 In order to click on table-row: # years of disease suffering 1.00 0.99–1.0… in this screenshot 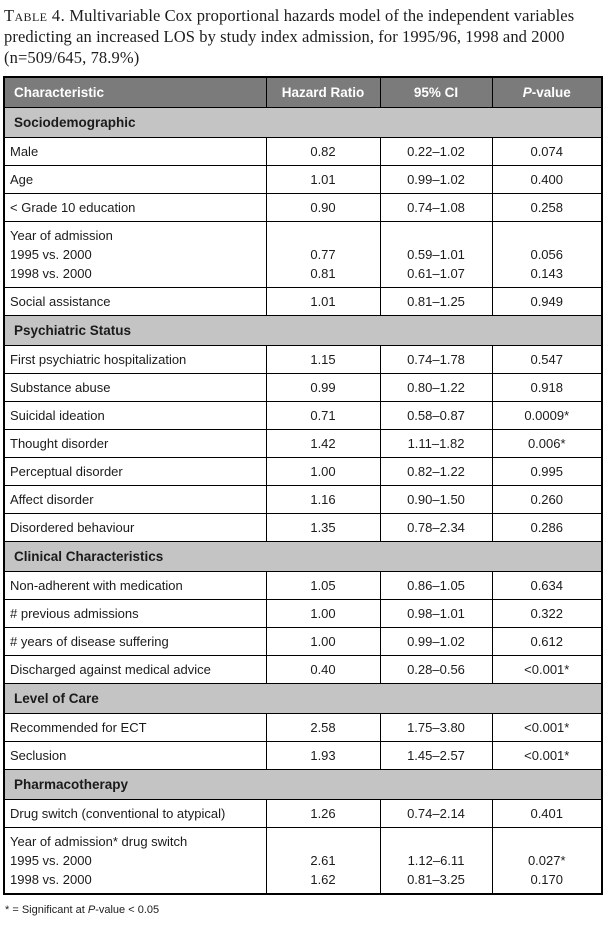, I will do `click(303, 641)`.